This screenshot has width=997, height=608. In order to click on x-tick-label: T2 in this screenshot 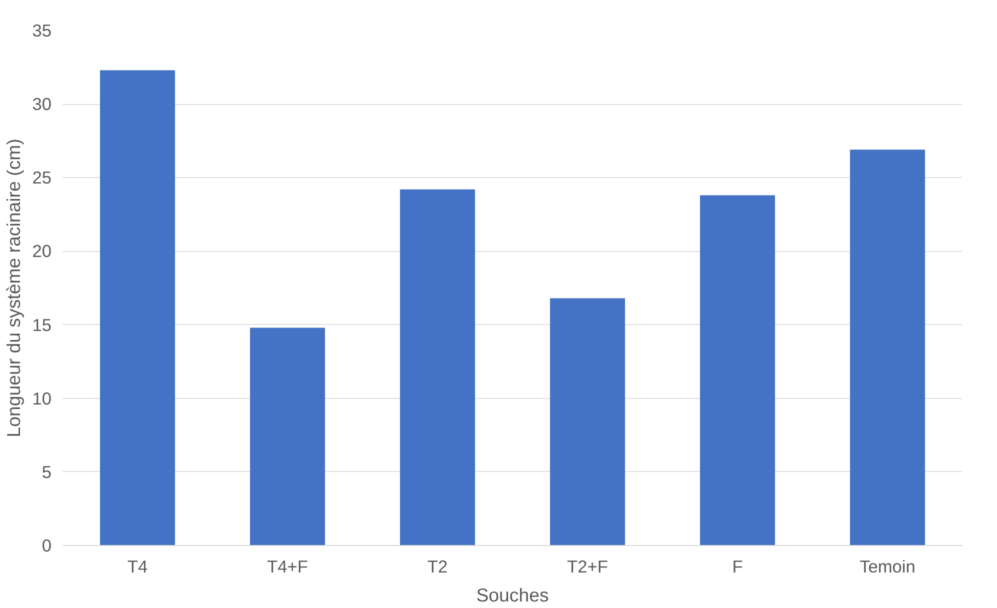, I will do `click(437, 566)`.